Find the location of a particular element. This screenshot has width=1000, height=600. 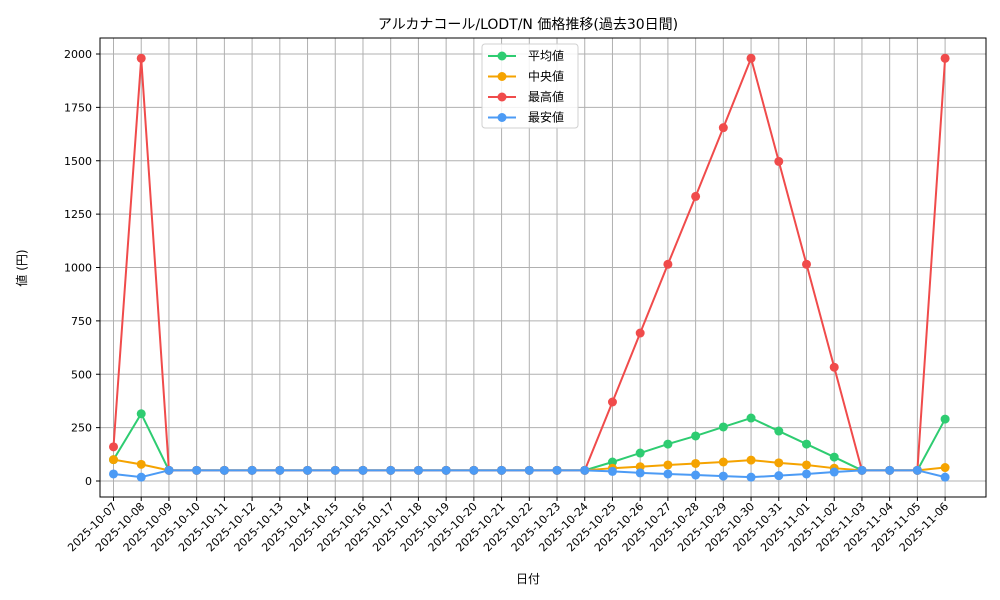

y-tick-label: 0 is located at coordinates (88, 481).